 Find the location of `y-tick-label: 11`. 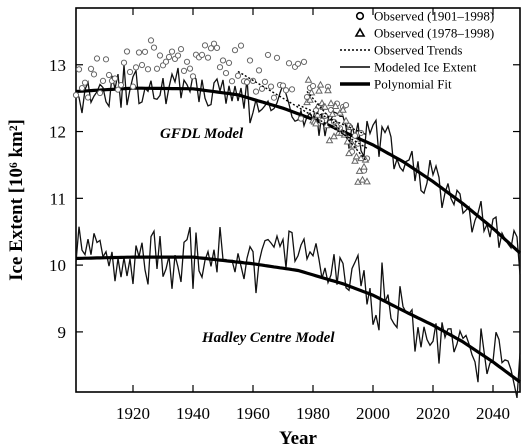

y-tick-label: 11 is located at coordinates (58, 198).